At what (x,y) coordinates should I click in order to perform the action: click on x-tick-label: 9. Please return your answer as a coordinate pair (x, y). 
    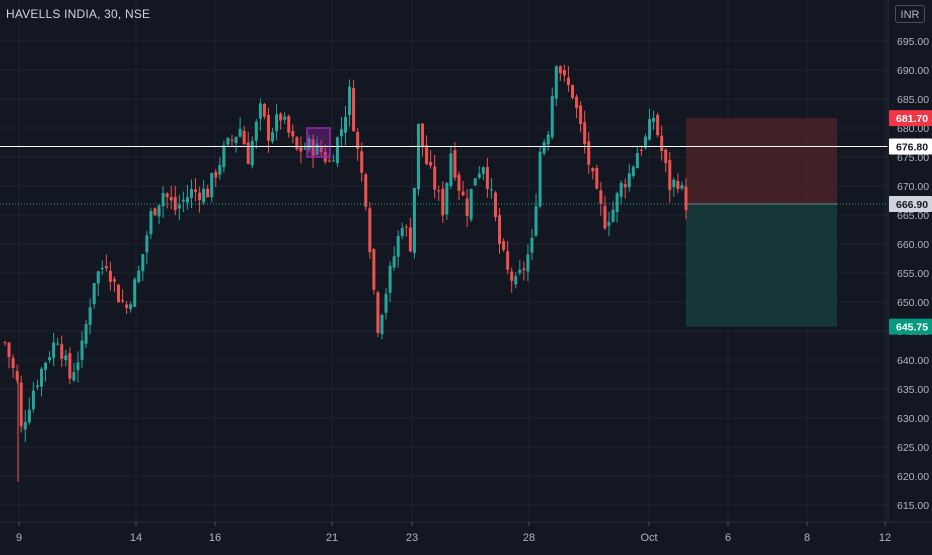
    Looking at the image, I should click on (19, 538).